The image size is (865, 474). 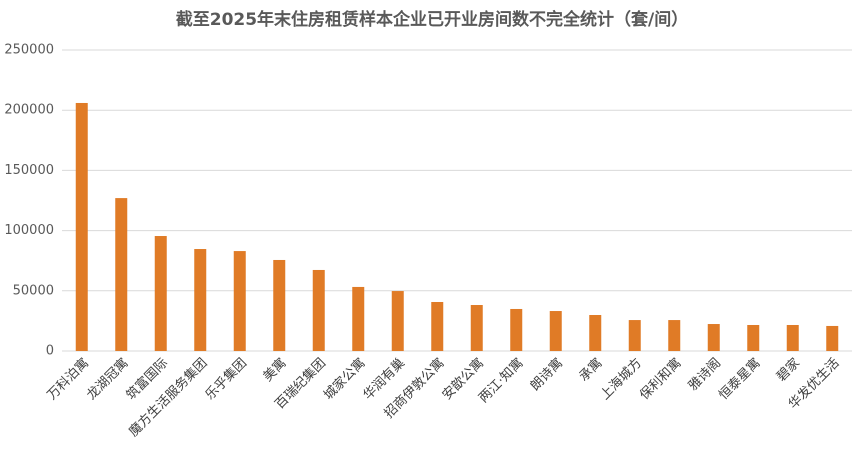 I want to click on y-tick-label: 200000, so click(x=29, y=110).